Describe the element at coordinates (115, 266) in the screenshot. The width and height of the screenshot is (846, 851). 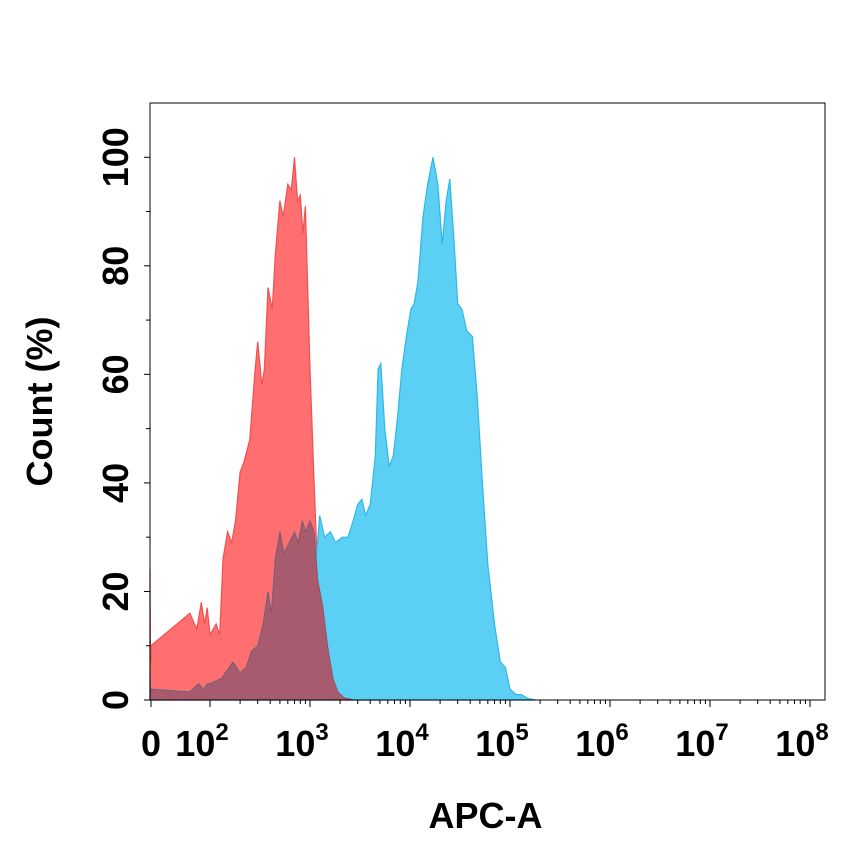
I see `y-tick-label: 80` at that location.